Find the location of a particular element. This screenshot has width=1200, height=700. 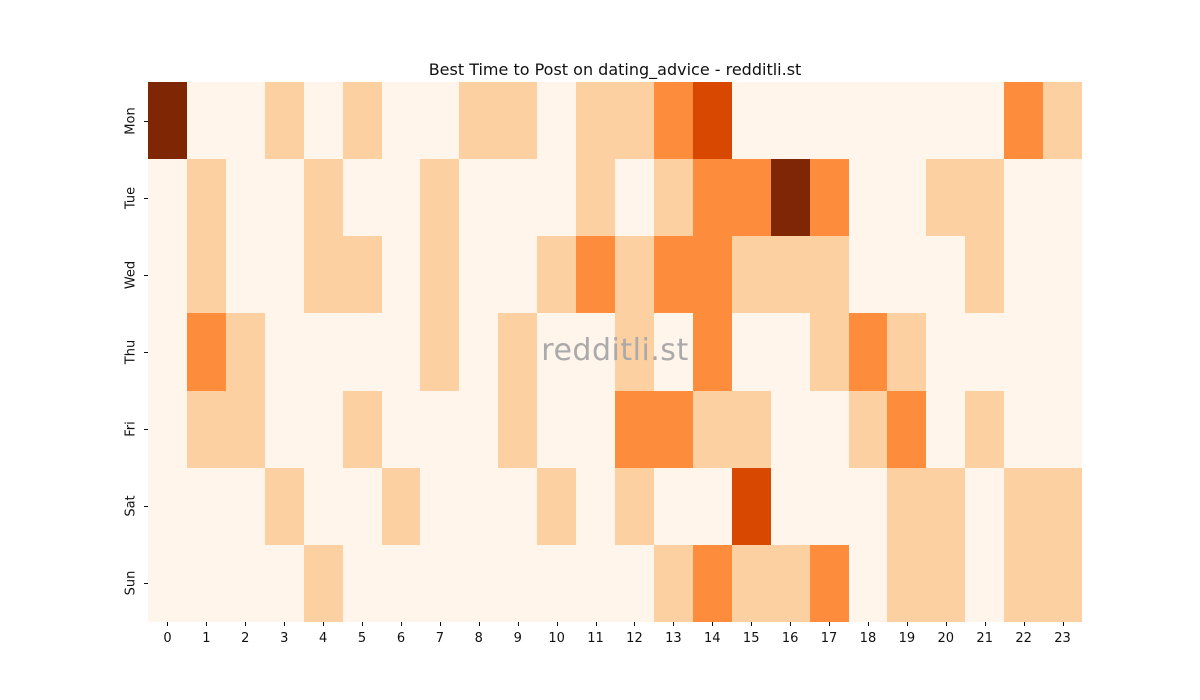

x-tick-label: 15 is located at coordinates (751, 638).